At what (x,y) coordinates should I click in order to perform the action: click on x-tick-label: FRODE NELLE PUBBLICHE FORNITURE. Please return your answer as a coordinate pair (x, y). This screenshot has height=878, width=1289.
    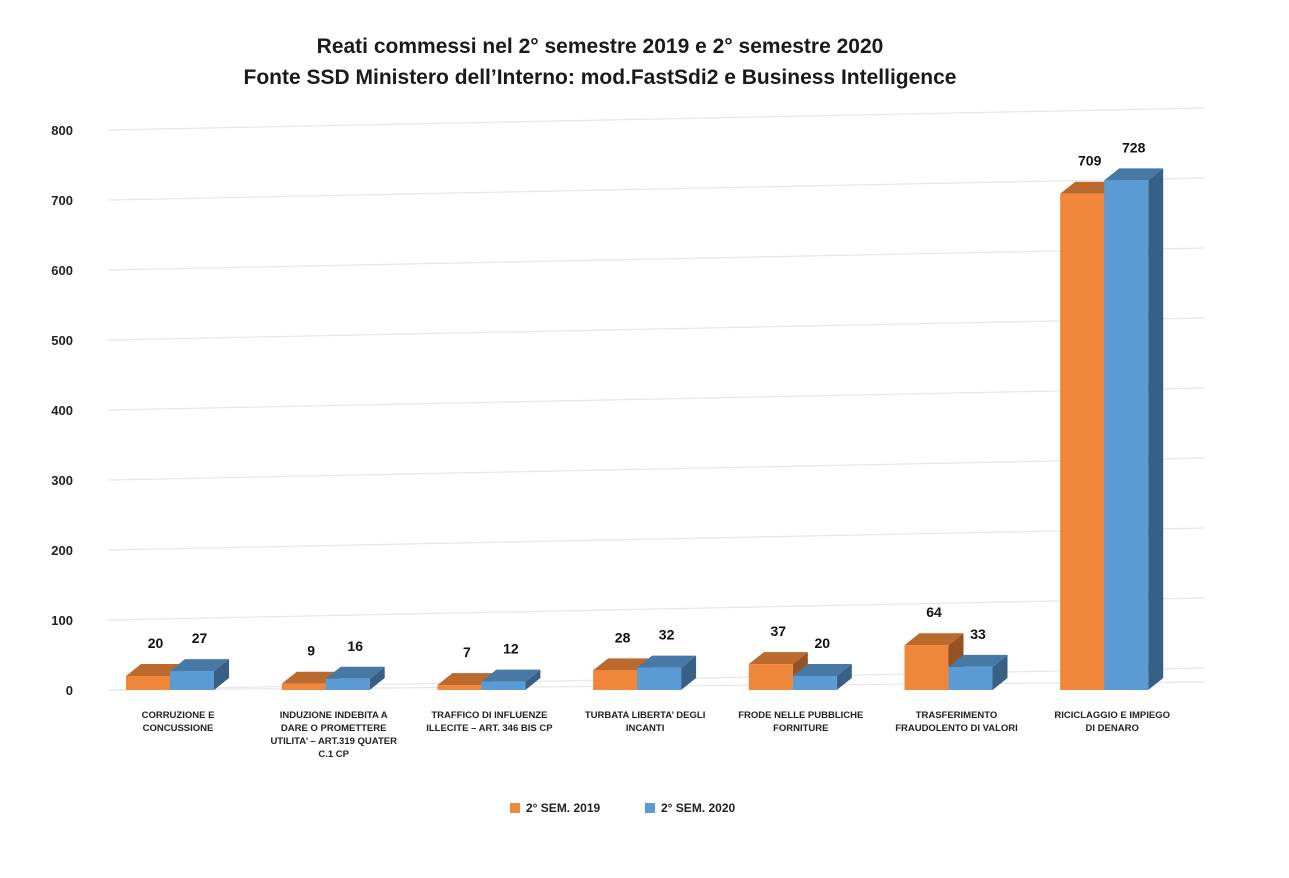
    Looking at the image, I should click on (800, 722).